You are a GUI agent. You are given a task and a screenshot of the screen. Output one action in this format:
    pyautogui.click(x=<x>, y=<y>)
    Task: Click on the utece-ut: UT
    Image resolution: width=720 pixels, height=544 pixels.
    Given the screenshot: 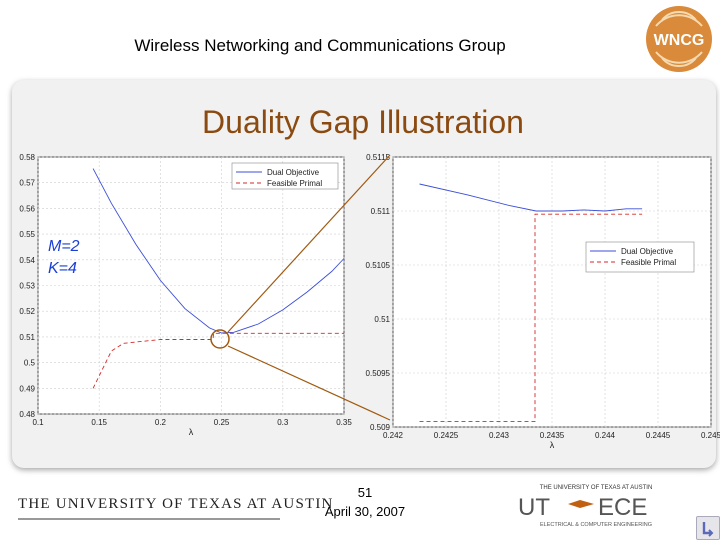 What is the action you would take?
    pyautogui.click(x=534, y=507)
    